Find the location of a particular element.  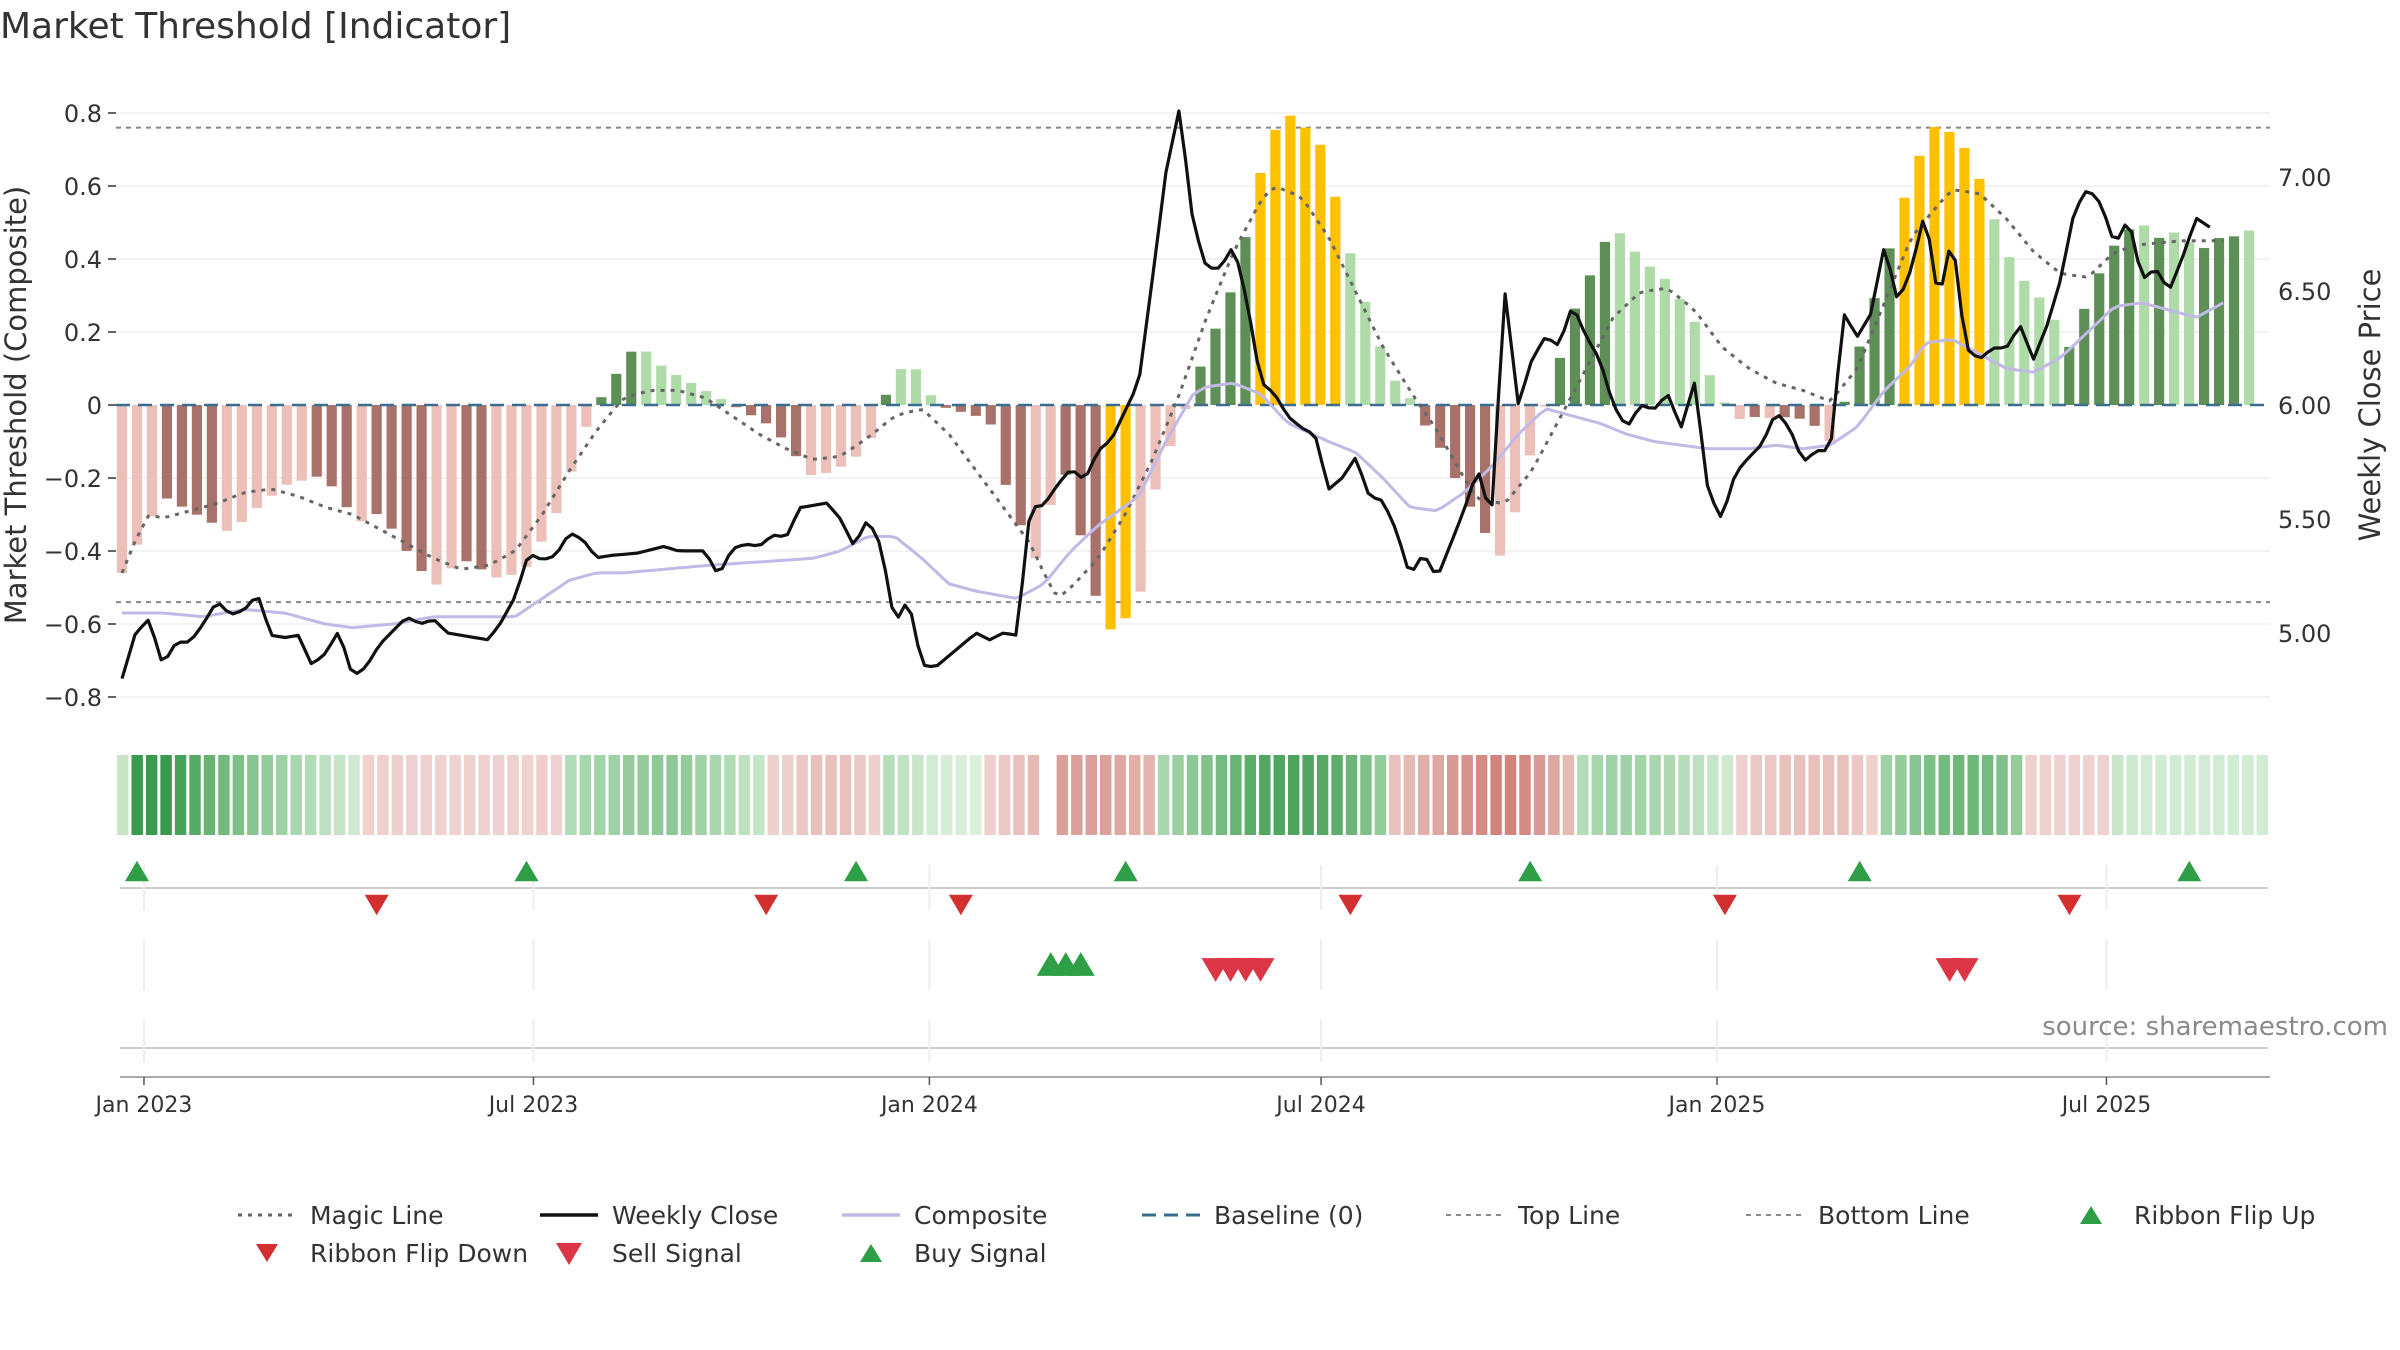

xtick-label-4: Jan 2025 is located at coordinates (1716, 1105).